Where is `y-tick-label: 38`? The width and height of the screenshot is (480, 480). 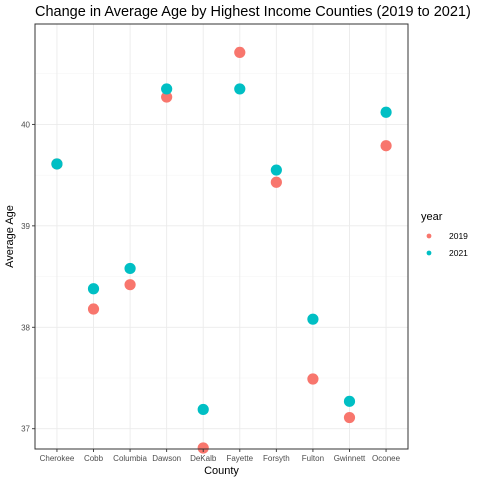 y-tick-label: 38 is located at coordinates (25, 327).